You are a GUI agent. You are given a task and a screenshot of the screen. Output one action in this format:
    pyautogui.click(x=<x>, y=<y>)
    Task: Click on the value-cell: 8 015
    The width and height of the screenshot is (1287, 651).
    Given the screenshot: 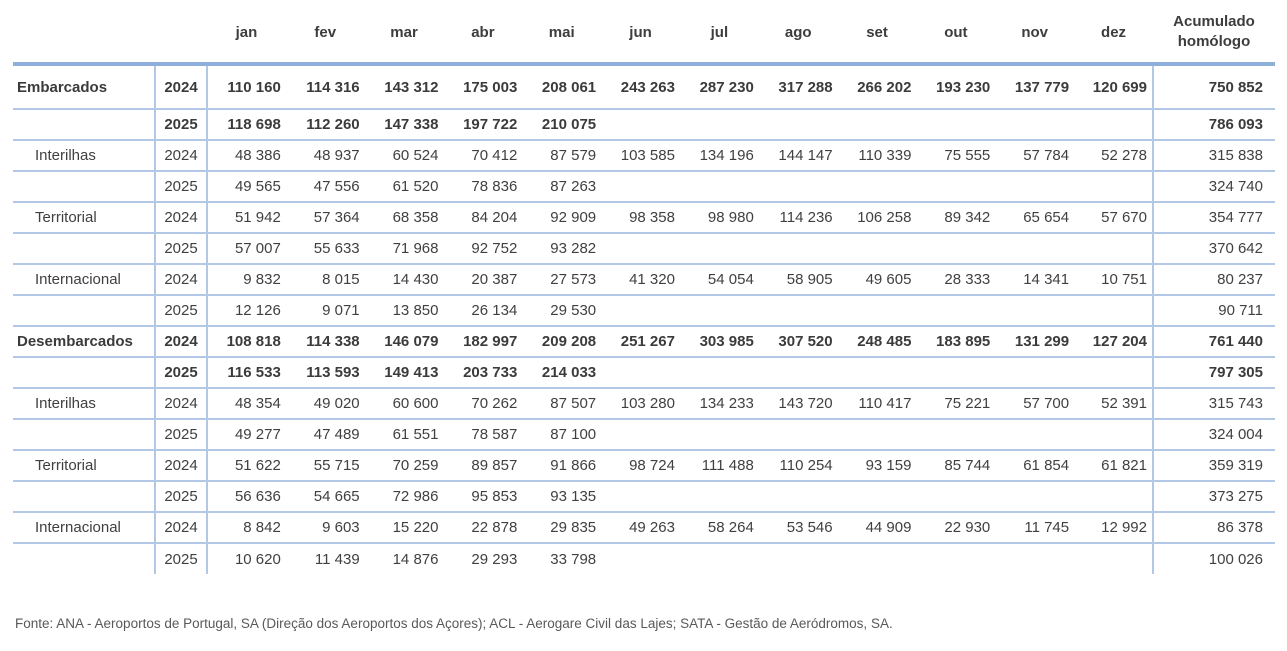 What is the action you would take?
    pyautogui.click(x=325, y=280)
    